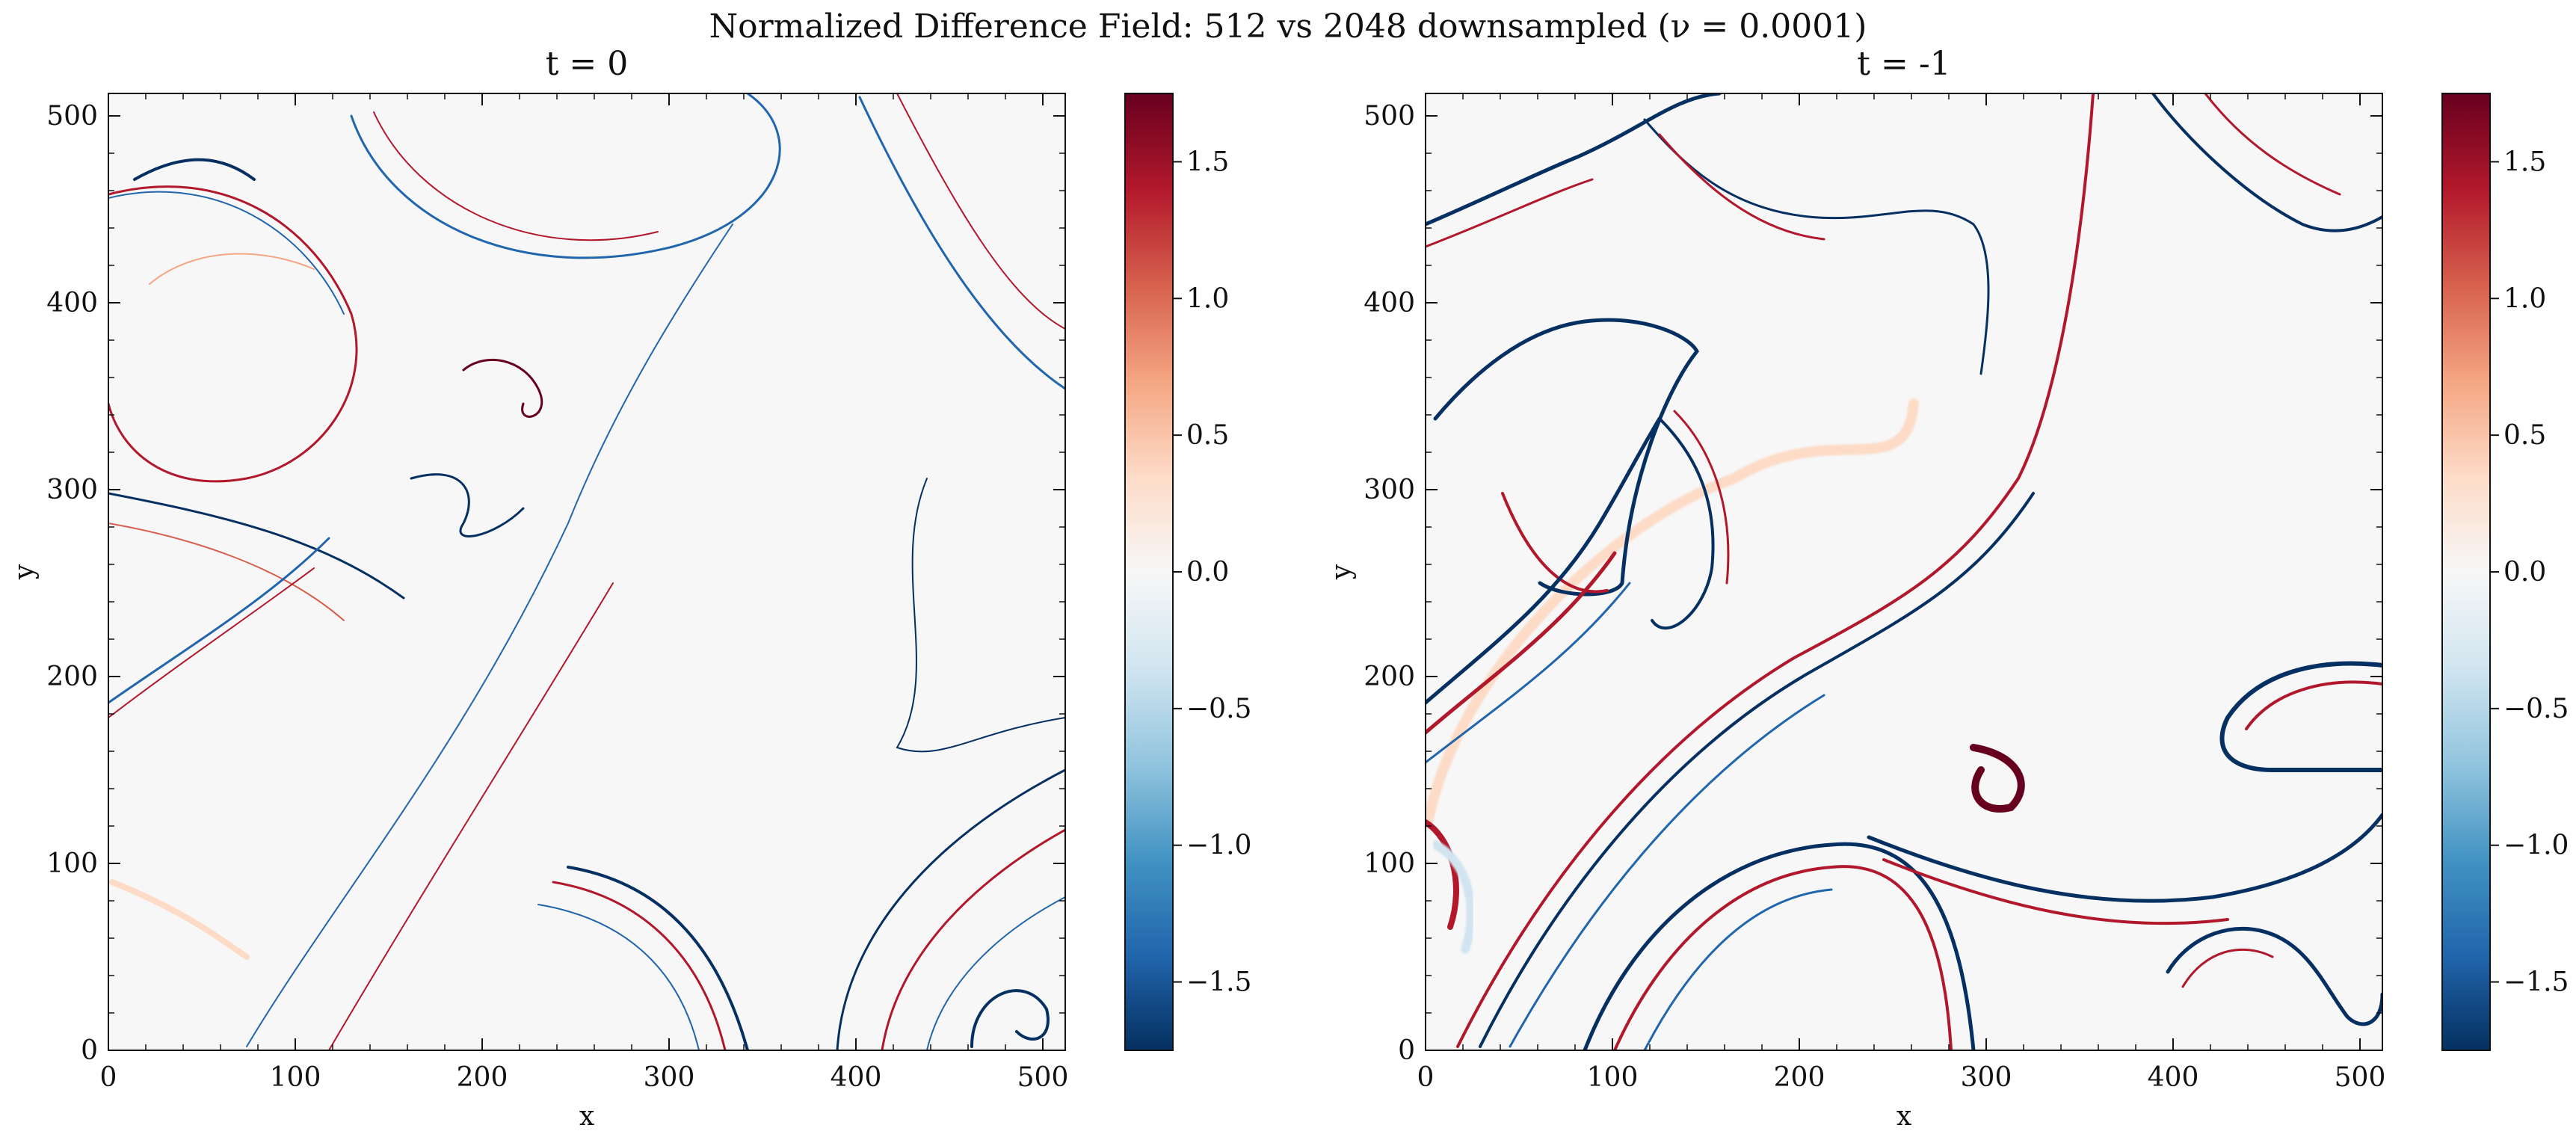 The width and height of the screenshot is (2576, 1140). Describe the element at coordinates (482, 1077) in the screenshot. I see `x-tick-label: 200` at that location.